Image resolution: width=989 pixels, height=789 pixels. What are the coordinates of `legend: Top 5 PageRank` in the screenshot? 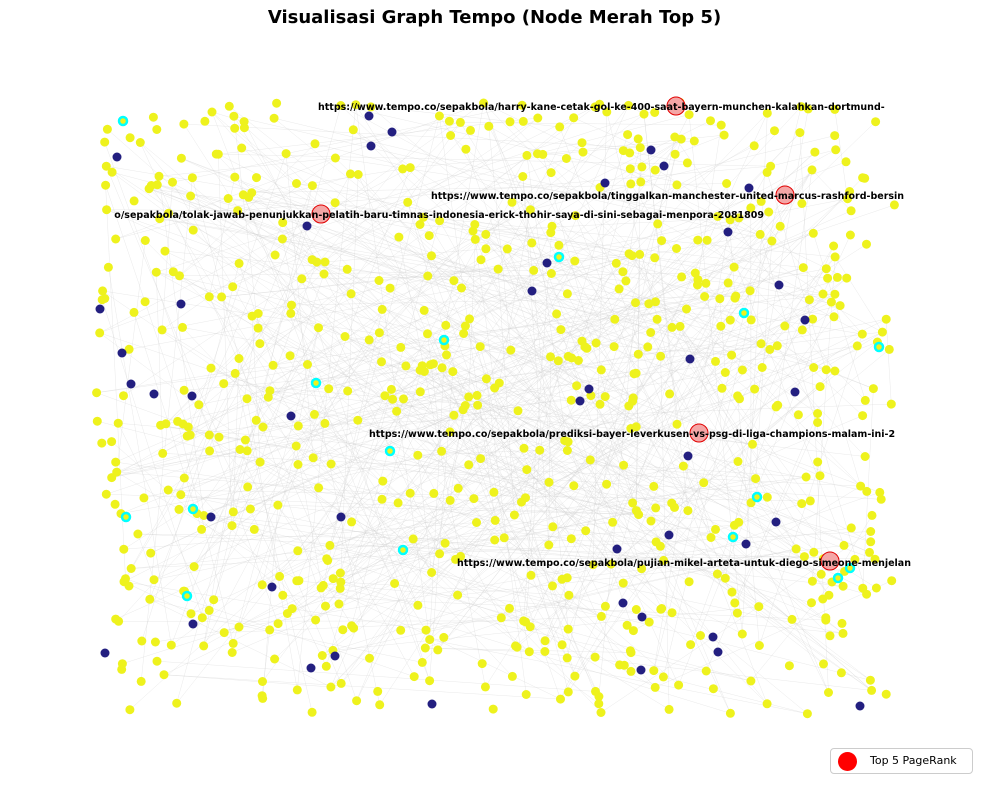 It's located at (901, 761).